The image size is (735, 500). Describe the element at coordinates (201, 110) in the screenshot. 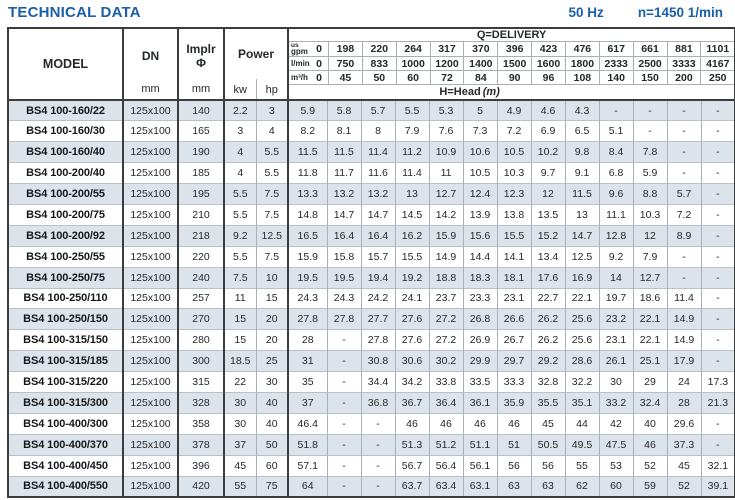

I see `impeller-cell: 140` at that location.